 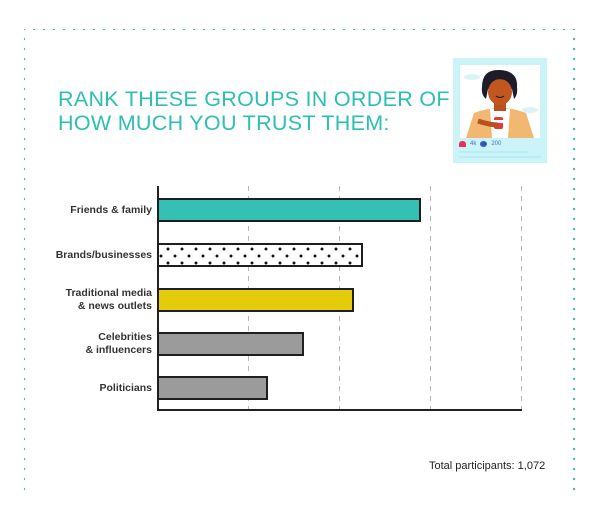 I want to click on person-with-coffee-icon, so click(x=501, y=103).